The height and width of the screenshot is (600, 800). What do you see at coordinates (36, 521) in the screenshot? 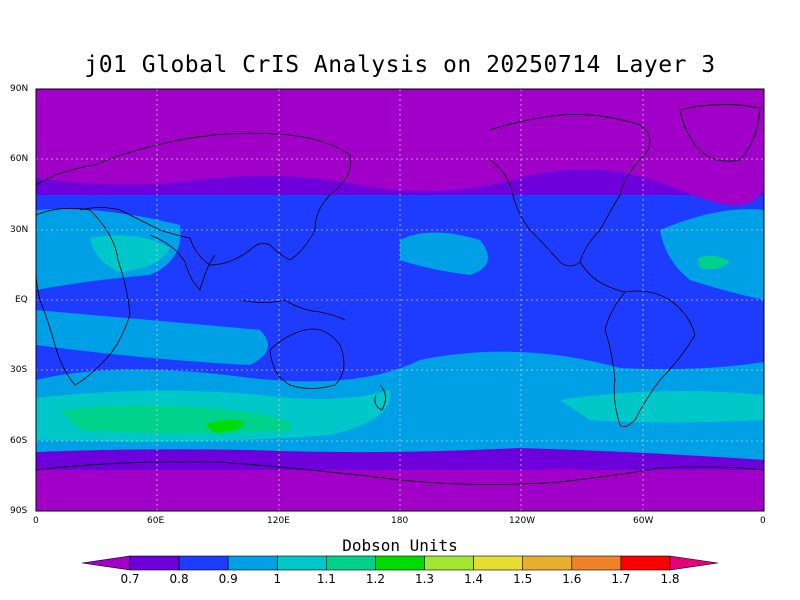
I see `lon-label-0: 0` at bounding box center [36, 521].